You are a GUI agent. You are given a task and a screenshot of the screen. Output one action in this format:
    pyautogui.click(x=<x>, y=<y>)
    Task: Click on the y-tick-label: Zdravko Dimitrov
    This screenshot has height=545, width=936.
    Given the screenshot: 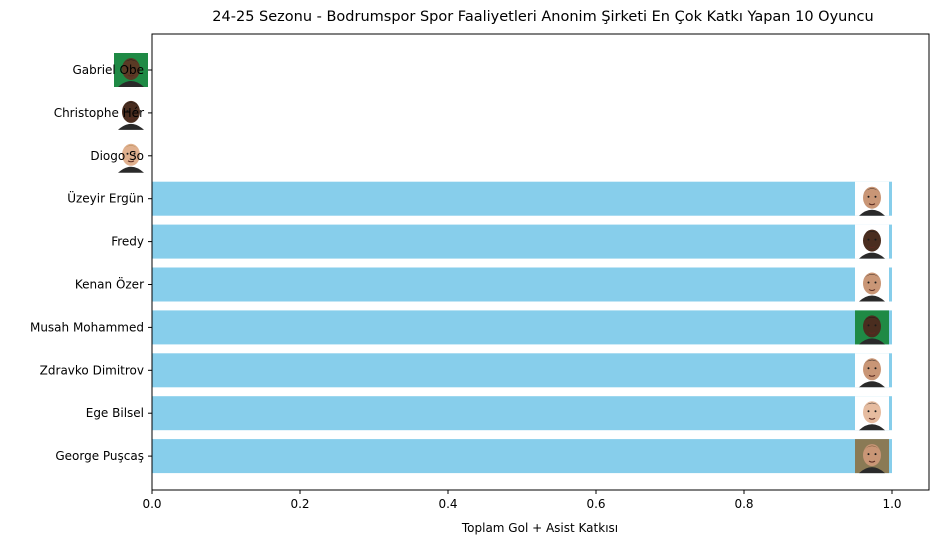 What is the action you would take?
    pyautogui.click(x=92, y=370)
    